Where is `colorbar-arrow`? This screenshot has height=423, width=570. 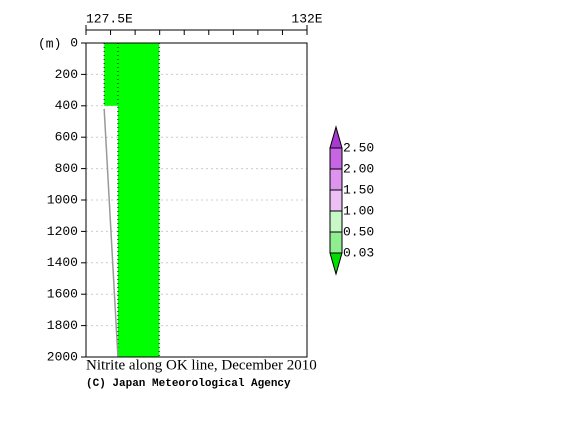
colorbar-arrow is located at coordinates (336, 137).